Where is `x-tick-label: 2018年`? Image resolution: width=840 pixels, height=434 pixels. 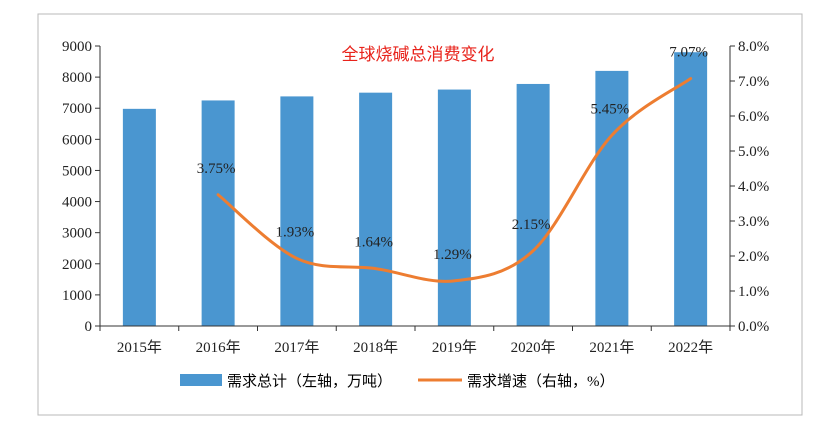 x-tick-label: 2018年 is located at coordinates (375, 347).